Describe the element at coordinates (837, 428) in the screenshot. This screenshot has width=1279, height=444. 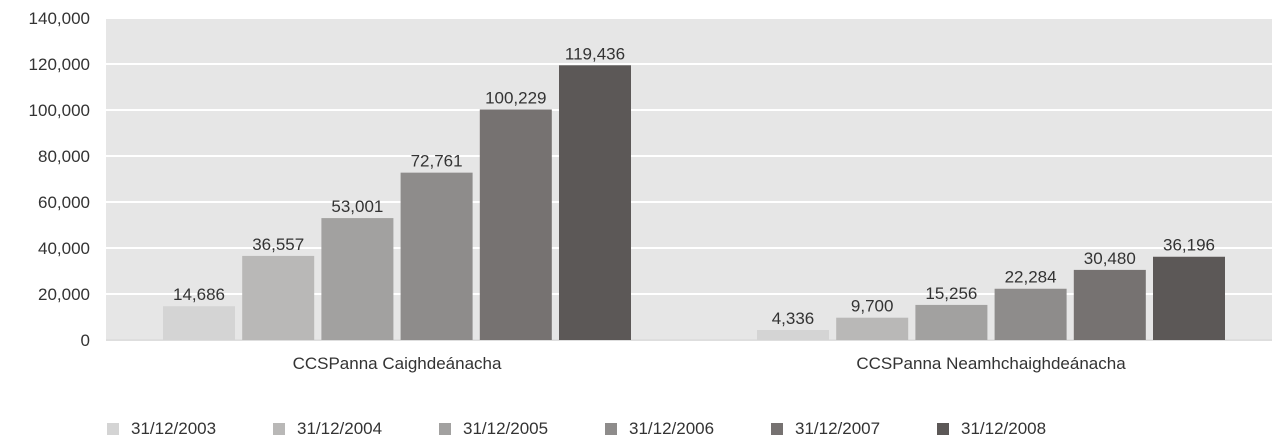
I see `legend-label: 31/12/2007` at that location.